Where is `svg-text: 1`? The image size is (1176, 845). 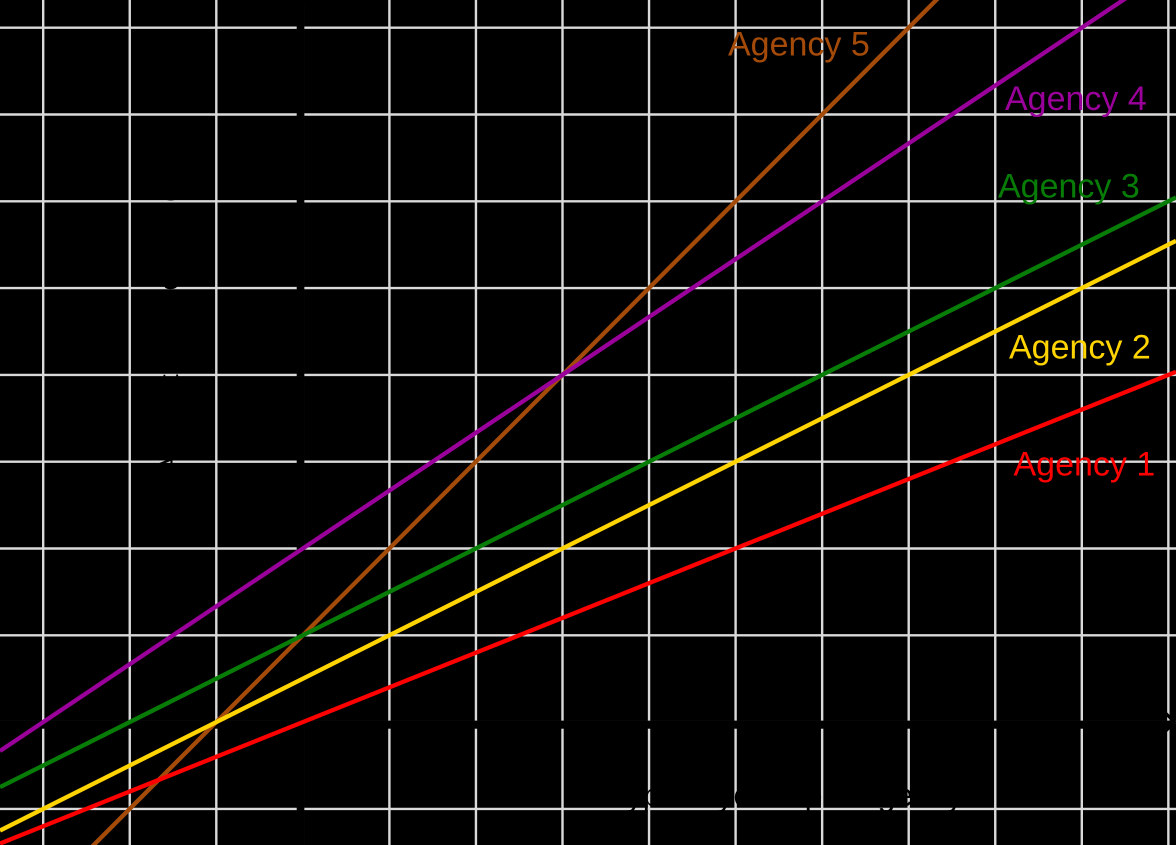
svg-text: 1 is located at coordinates (378, 738).